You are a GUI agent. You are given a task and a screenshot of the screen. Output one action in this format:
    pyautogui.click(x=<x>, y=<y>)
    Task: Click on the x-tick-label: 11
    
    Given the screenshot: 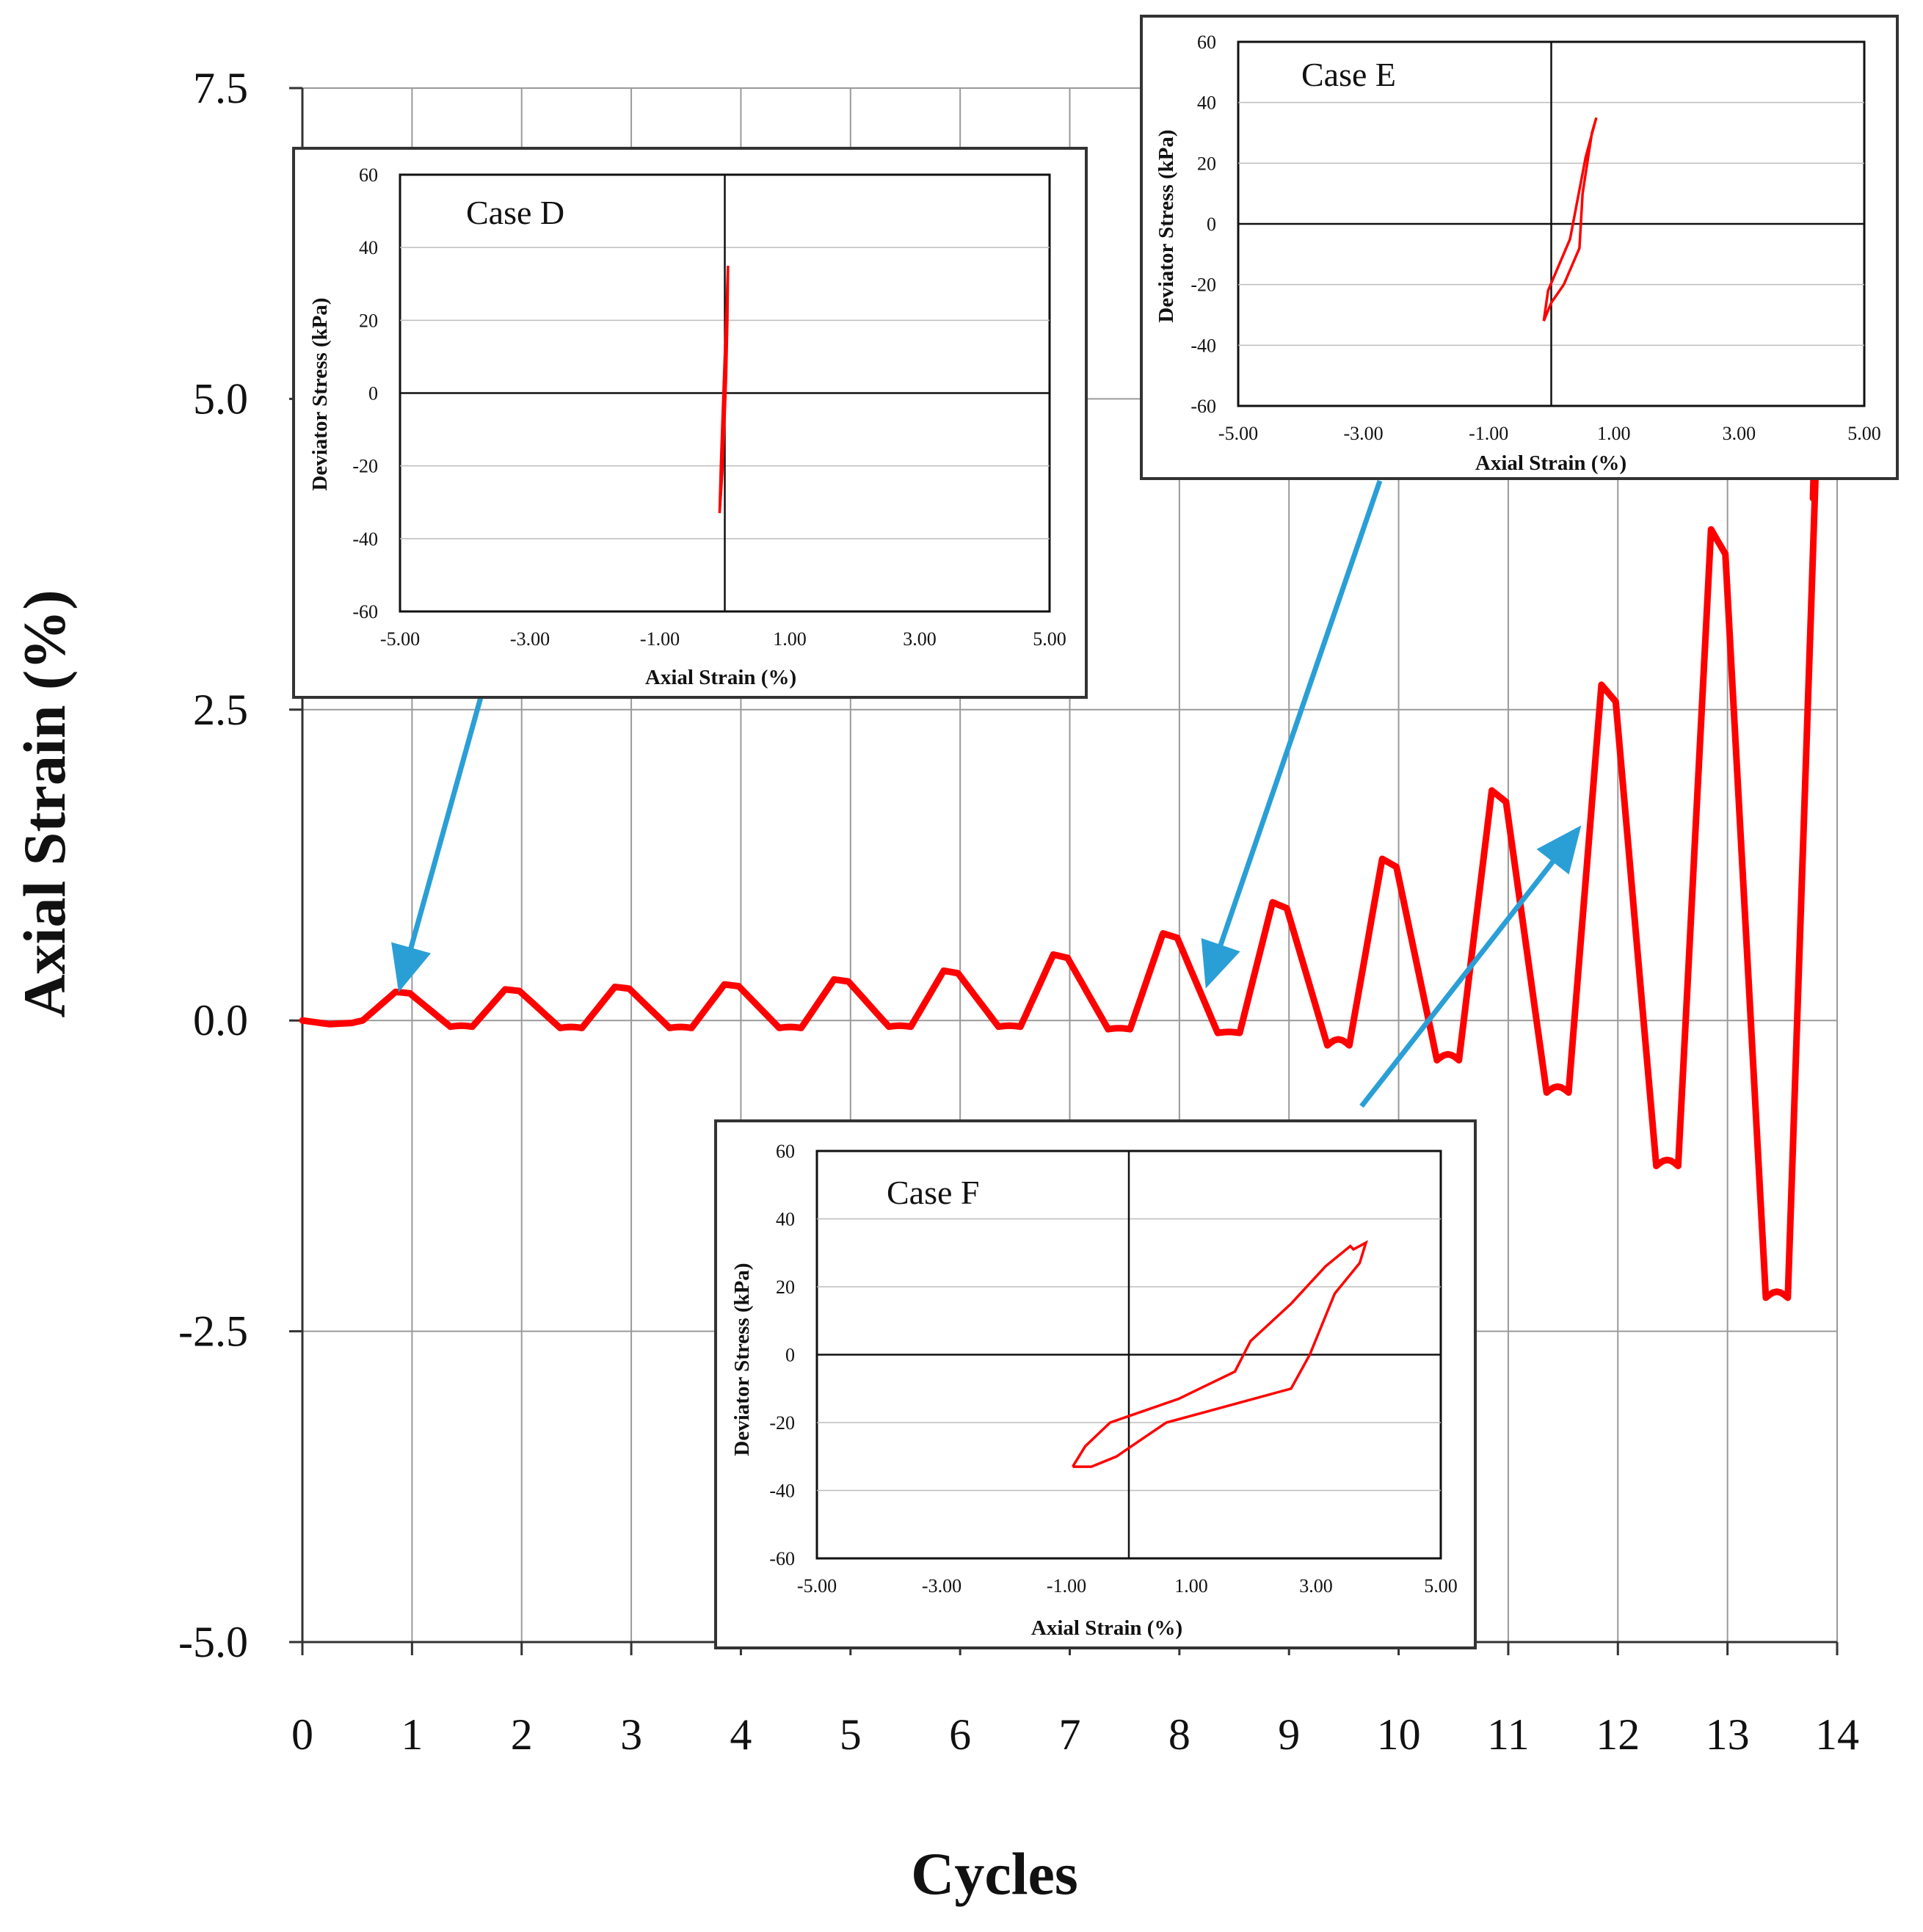 What is the action you would take?
    pyautogui.click(x=1508, y=1735)
    